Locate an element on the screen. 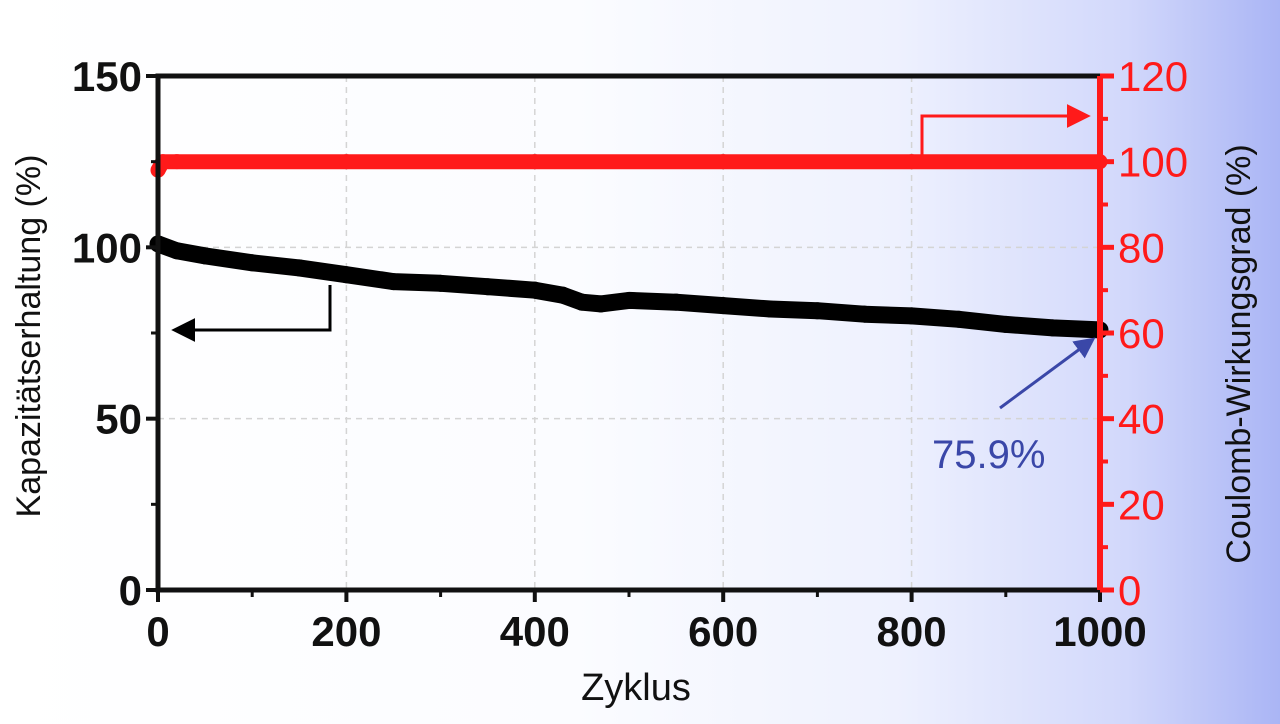 This screenshot has width=1280, height=724. x-tick-label: 0 is located at coordinates (157, 631).